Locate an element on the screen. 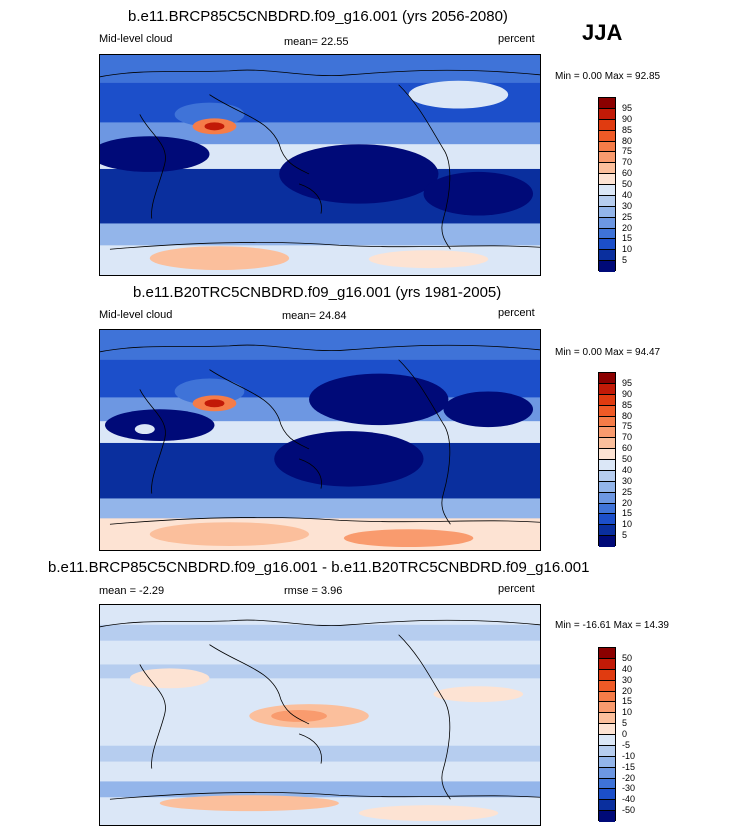  panel-1-mean: mean= 22.55 is located at coordinates (316, 42).